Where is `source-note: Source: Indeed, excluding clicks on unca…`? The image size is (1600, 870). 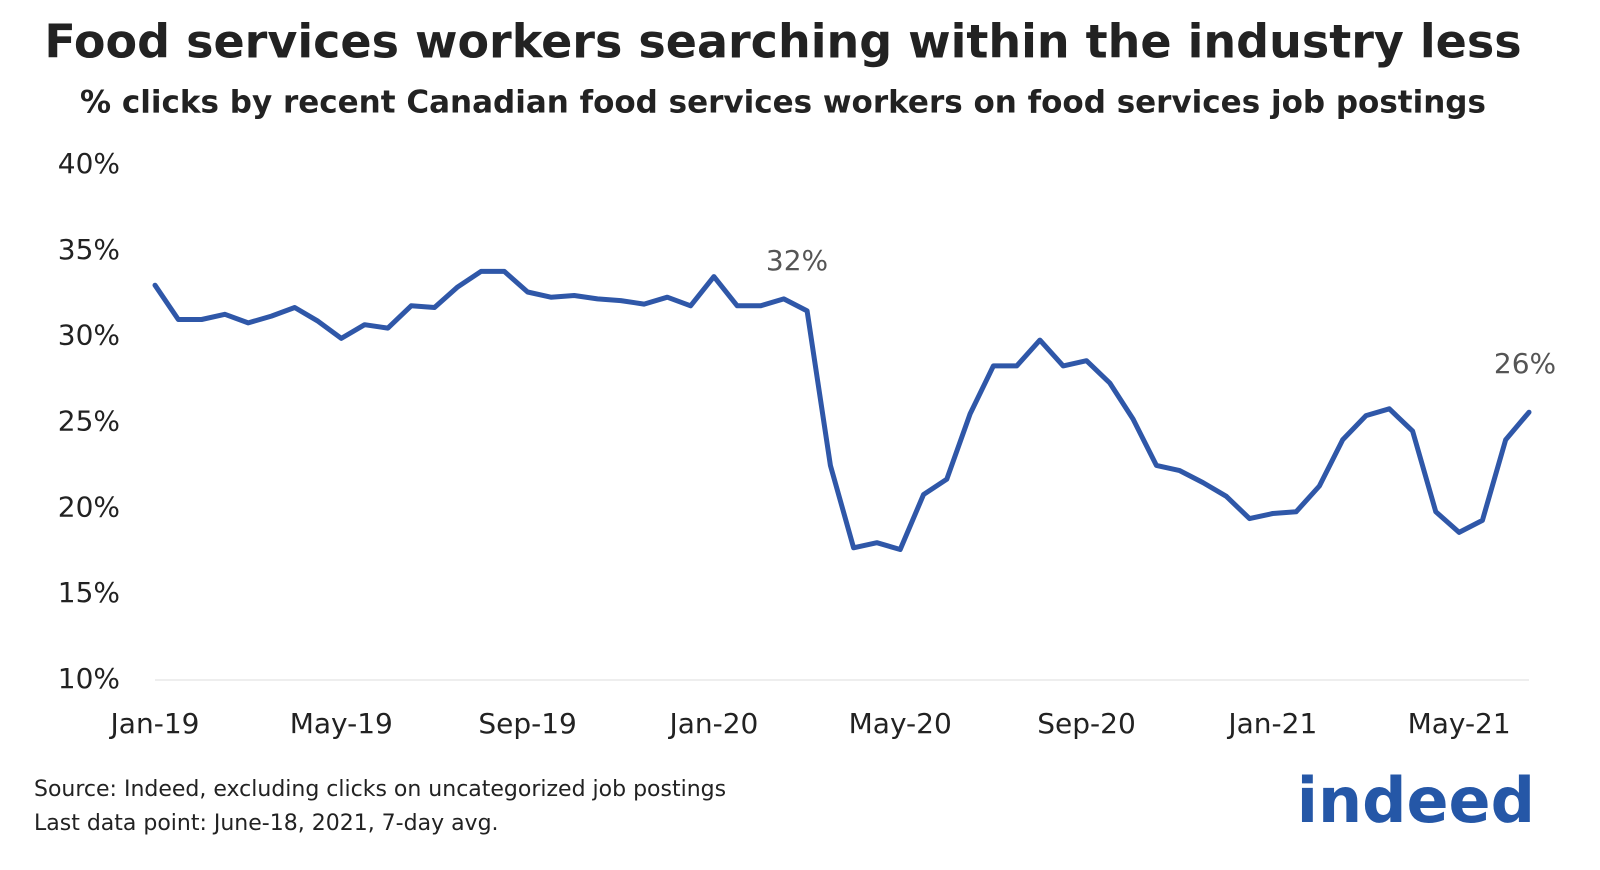
source-note: Source: Indeed, excluding clicks on unca… is located at coordinates (380, 789).